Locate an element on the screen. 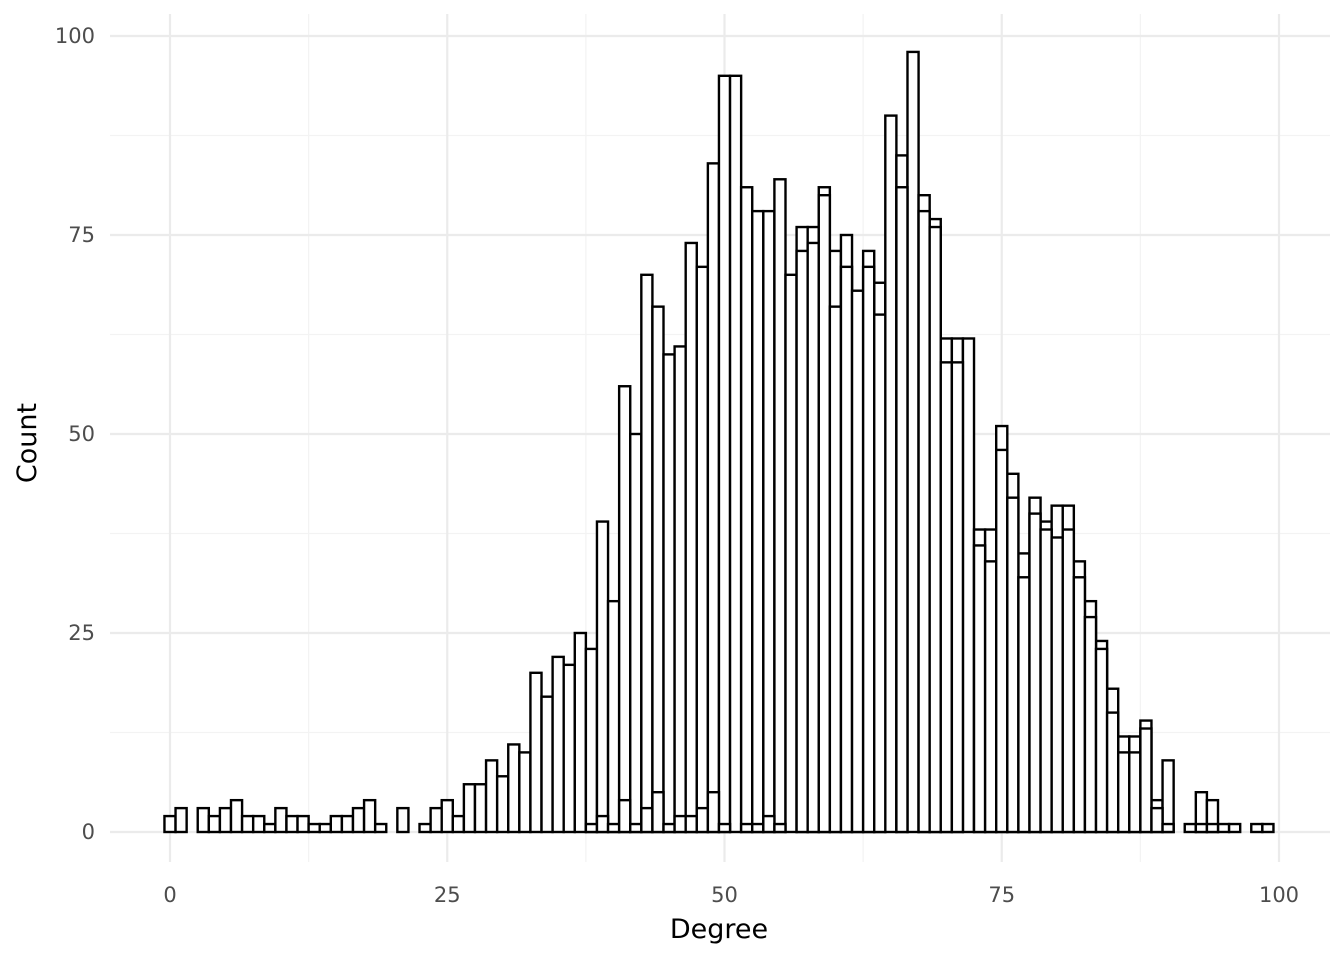  y-tick-label: 0 is located at coordinates (88, 832).